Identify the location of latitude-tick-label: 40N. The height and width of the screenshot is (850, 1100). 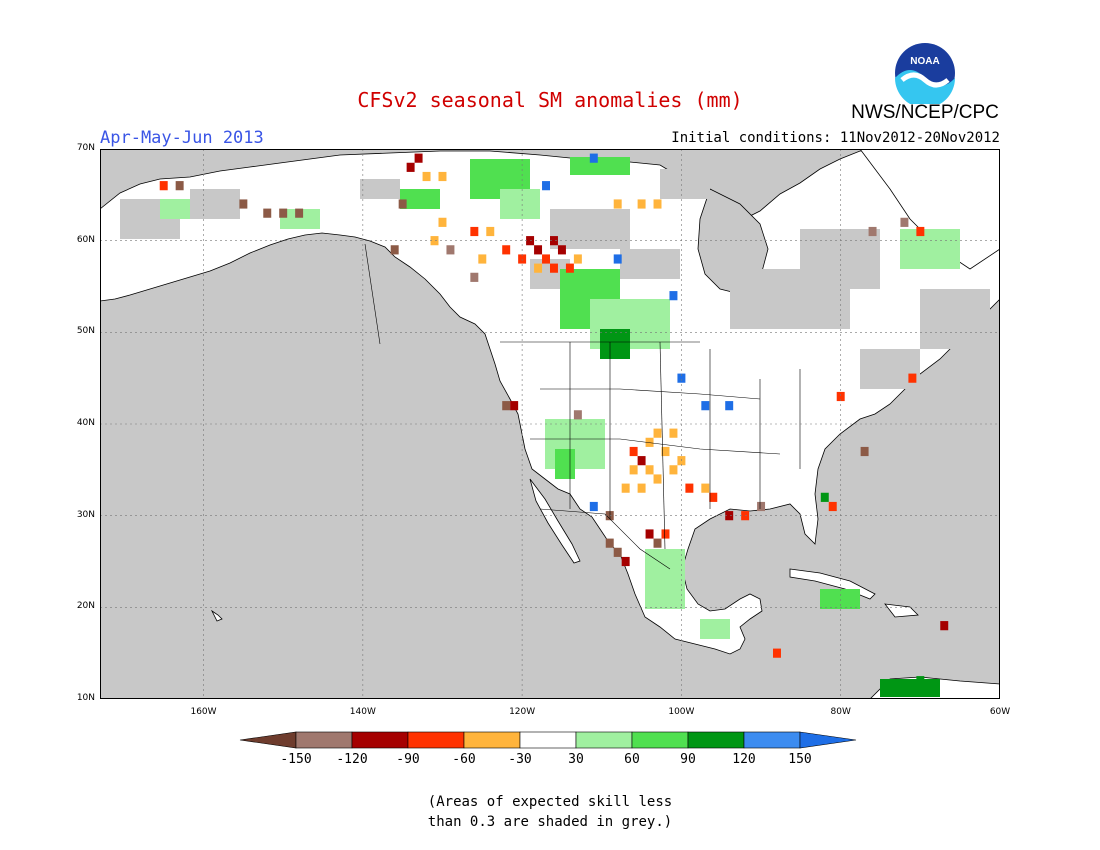
(85, 423).